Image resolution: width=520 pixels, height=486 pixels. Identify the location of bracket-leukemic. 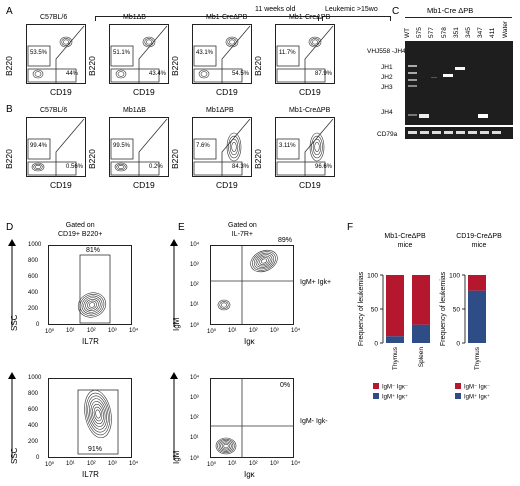
(356, 18).